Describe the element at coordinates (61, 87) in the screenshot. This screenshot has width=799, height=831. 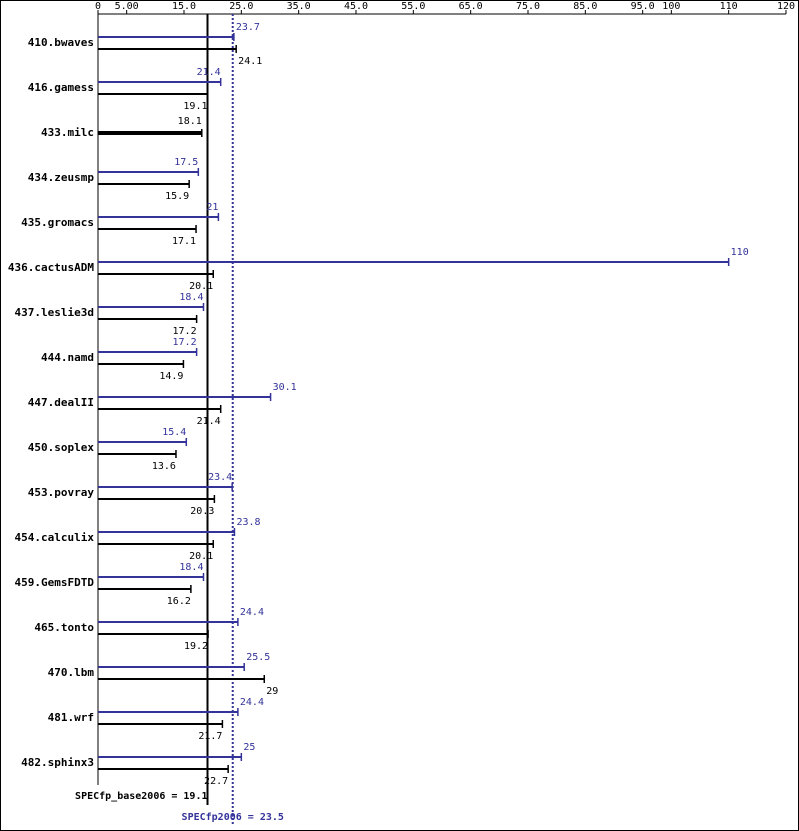
I see `benchmark-label: 416.gamess` at that location.